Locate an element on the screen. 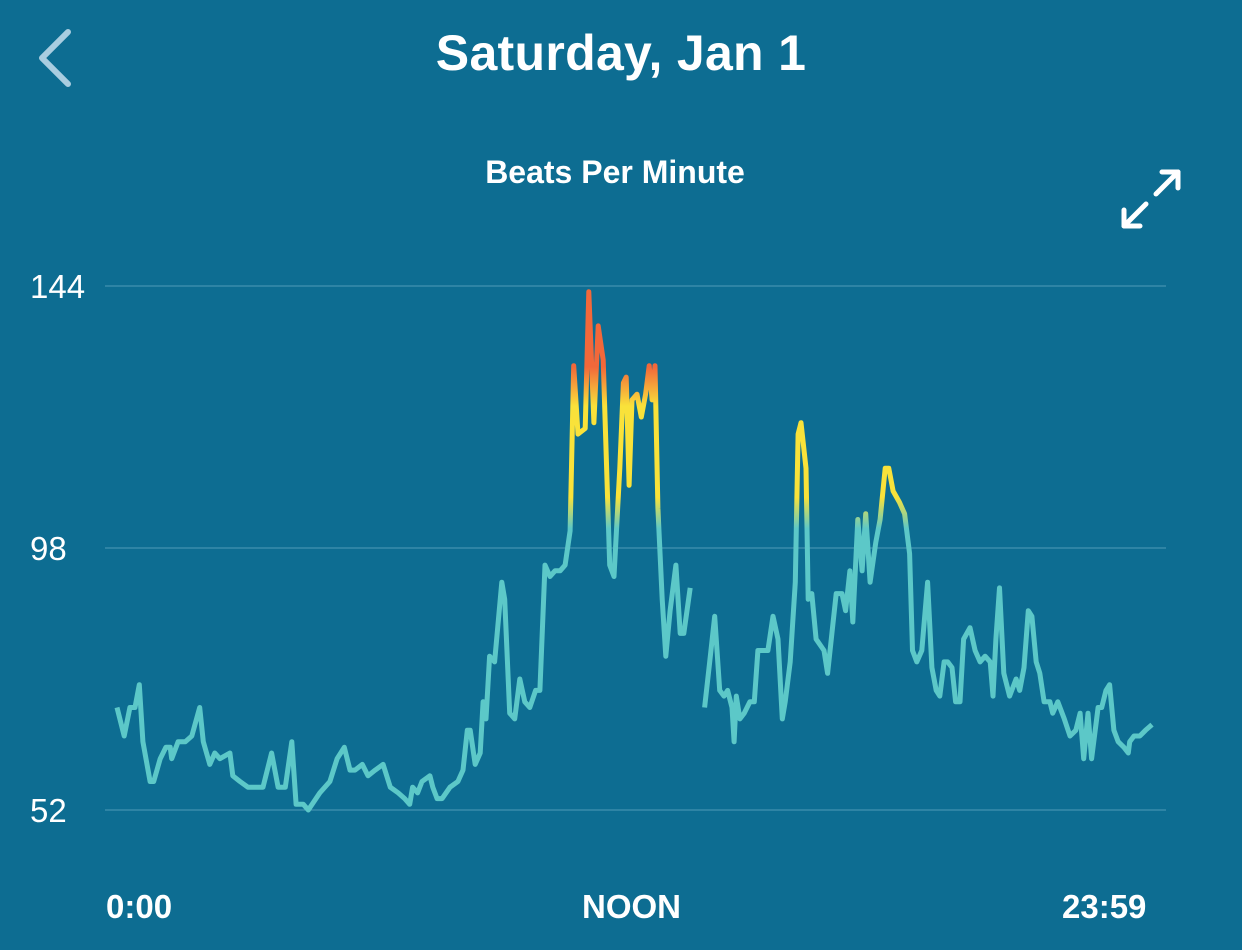  y-tick-label: 144 is located at coordinates (57, 286).